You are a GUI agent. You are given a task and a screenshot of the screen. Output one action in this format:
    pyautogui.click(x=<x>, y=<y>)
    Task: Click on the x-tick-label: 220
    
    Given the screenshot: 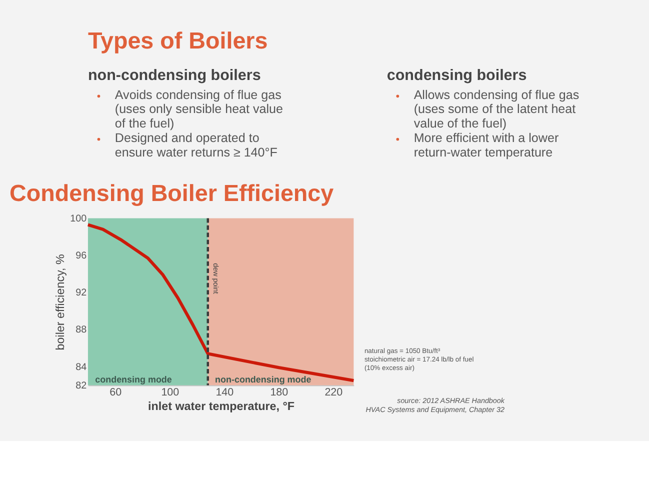 What is the action you would take?
    pyautogui.click(x=333, y=392)
    